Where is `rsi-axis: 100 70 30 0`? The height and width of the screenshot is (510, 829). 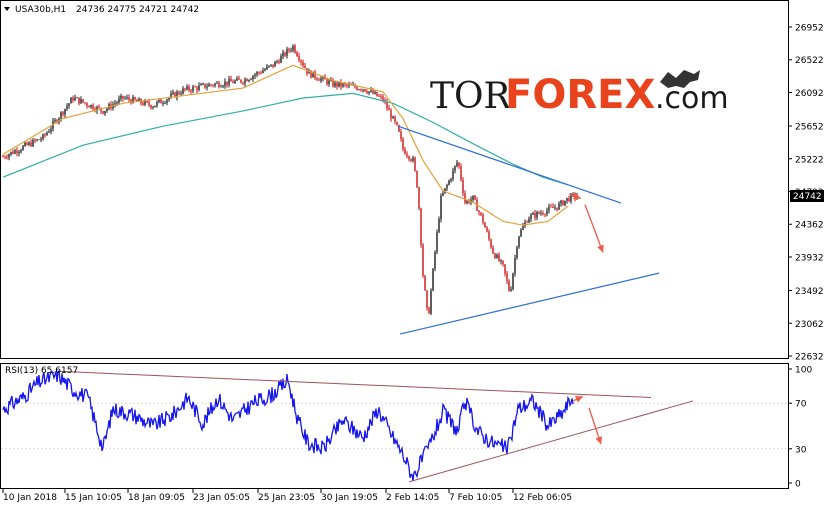 rsi-axis: 100 70 30 0 is located at coordinates (800, 428).